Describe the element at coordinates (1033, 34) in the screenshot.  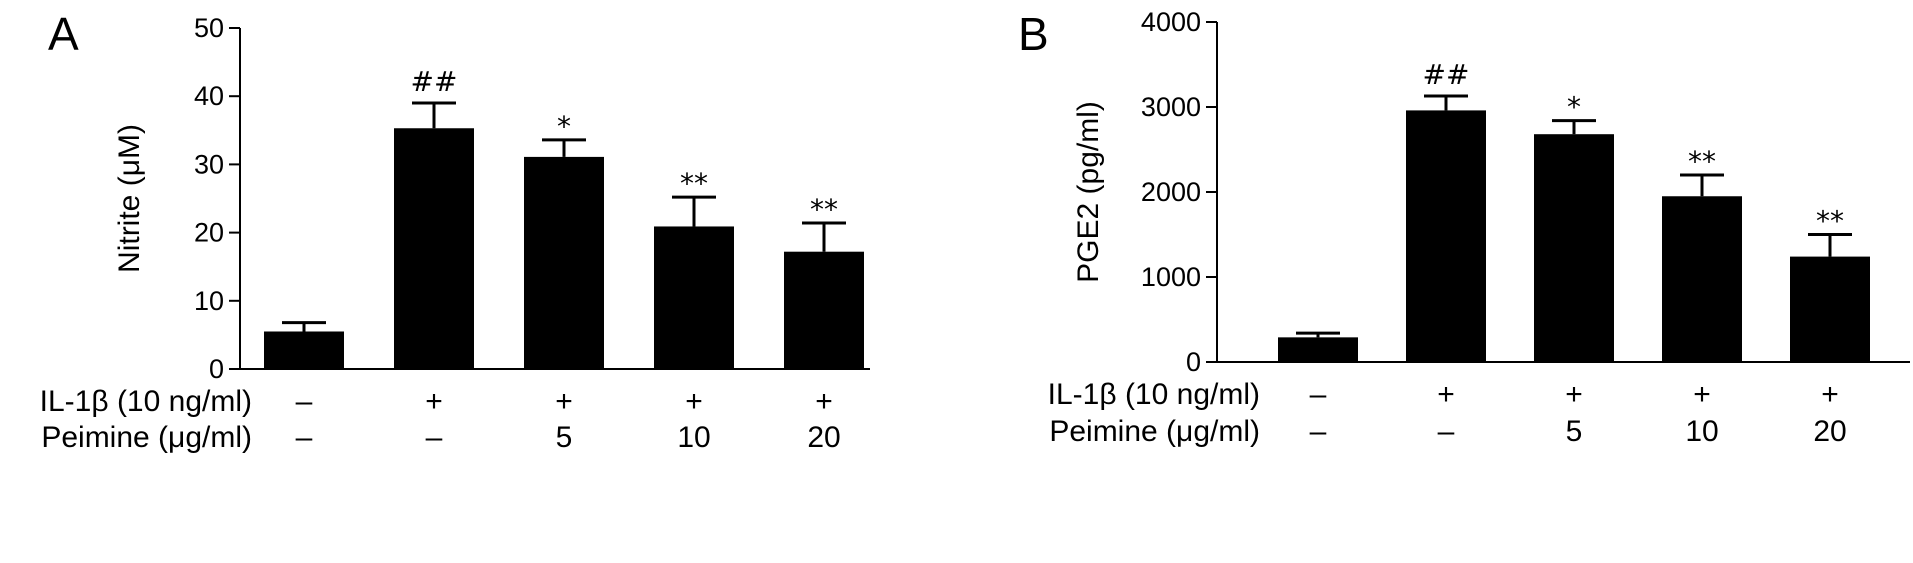
I see `panel-letter-b: B` at that location.